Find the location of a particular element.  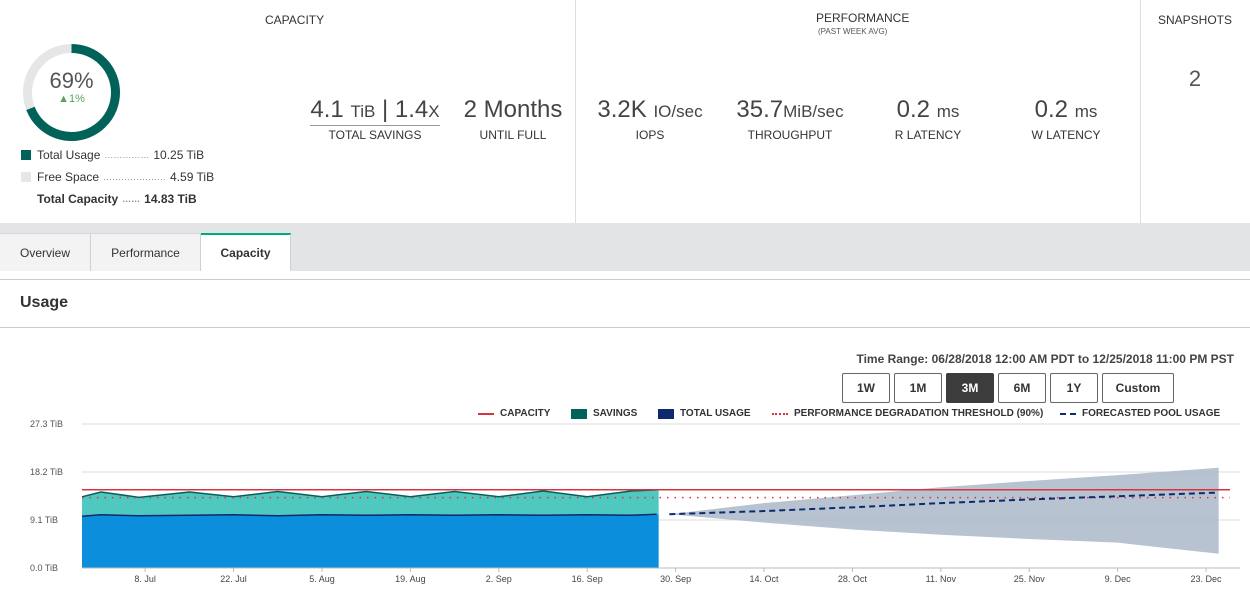

x-tick-label: 22. Jul is located at coordinates (233, 579).